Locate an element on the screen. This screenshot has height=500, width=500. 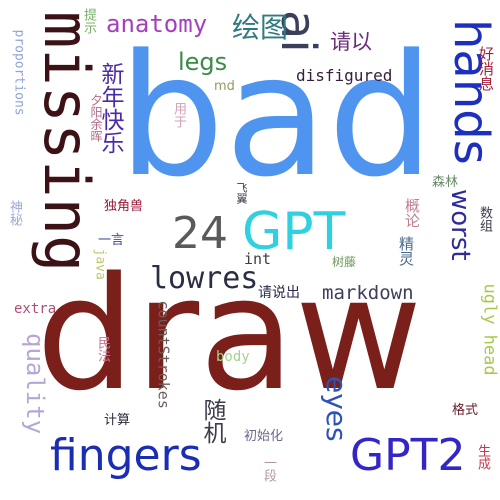
word-xiyang: 夕阳余晖 is located at coordinates (96, 118).